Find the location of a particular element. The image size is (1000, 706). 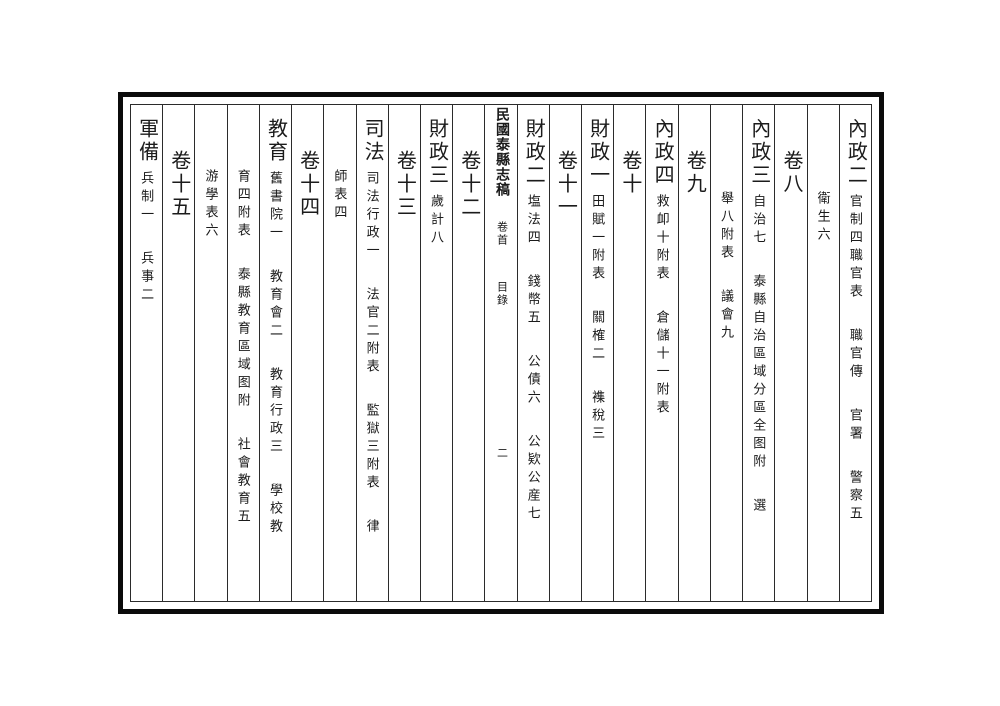

toc-entry: 倉儲十一附表 is located at coordinates (662, 364).